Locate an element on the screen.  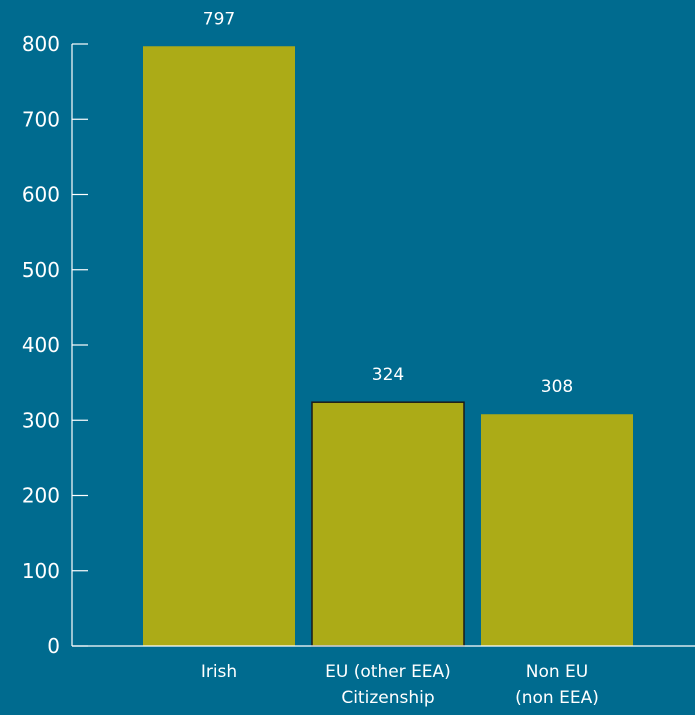
y-tick-label-600: 600 is located at coordinates (41, 195).